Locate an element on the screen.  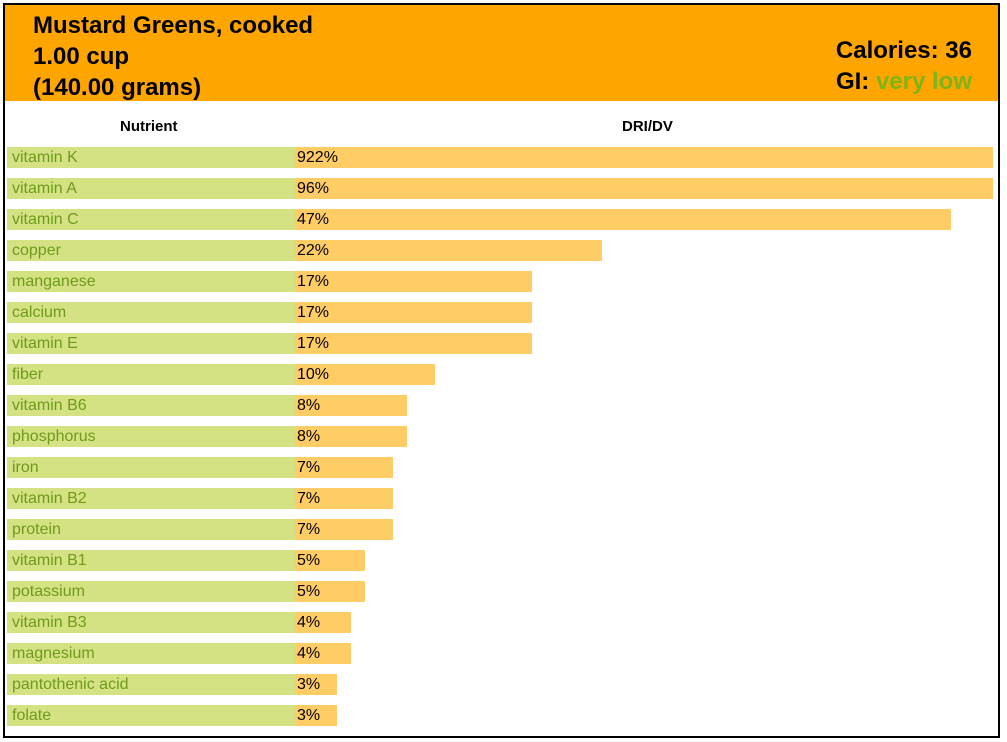
nutrient-name-cell: vitamin B1 is located at coordinates (151, 560).